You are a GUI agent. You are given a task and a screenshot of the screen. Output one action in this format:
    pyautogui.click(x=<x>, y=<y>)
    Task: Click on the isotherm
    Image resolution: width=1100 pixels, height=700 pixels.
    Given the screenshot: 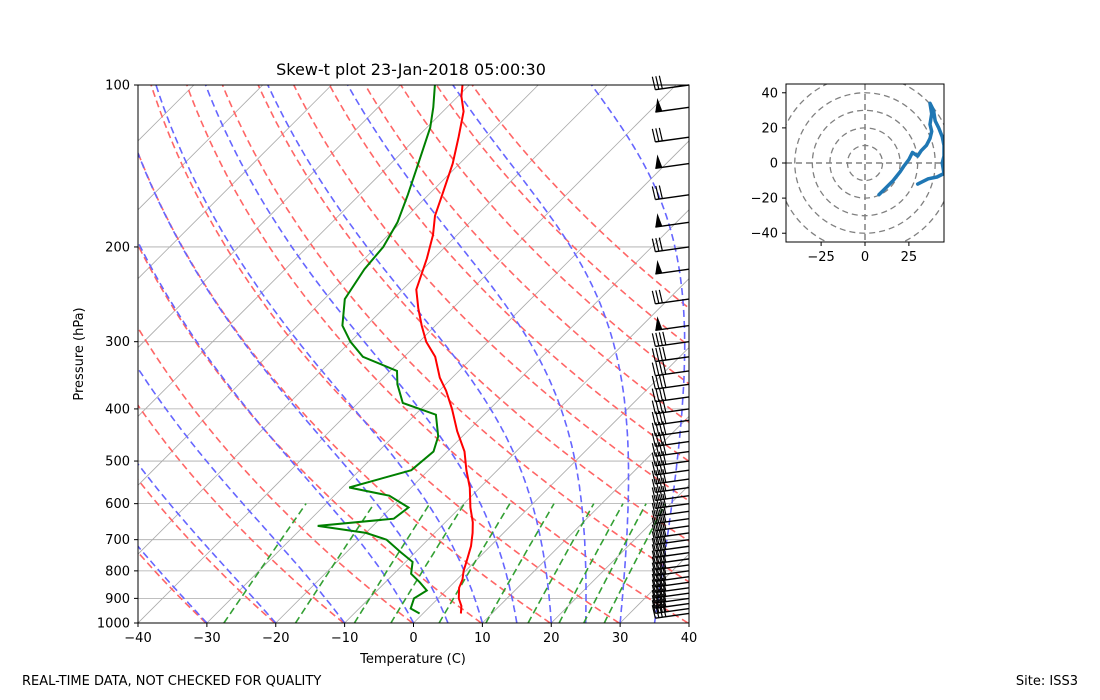 What is the action you would take?
    pyautogui.click(x=619, y=553)
    